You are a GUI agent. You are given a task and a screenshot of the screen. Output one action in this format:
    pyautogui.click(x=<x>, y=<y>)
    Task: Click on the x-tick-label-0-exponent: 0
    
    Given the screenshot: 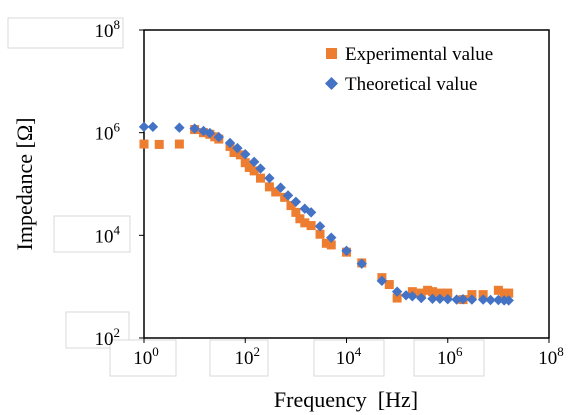 What is the action you would take?
    pyautogui.click(x=155, y=351)
    